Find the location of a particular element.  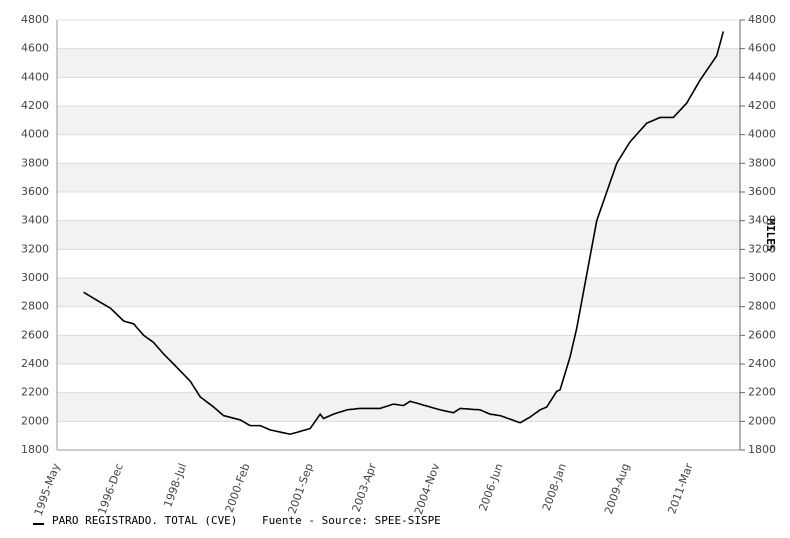

y-tick-label: 4400 is located at coordinates (35, 76).